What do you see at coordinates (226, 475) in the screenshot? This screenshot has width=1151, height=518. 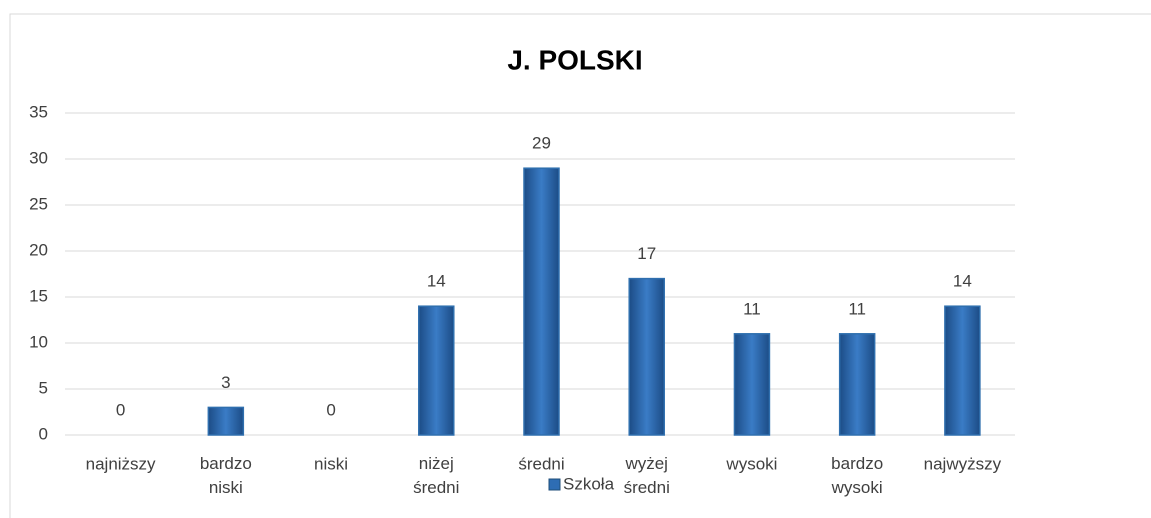 I see `x-tick-label: bardzo niski` at bounding box center [226, 475].